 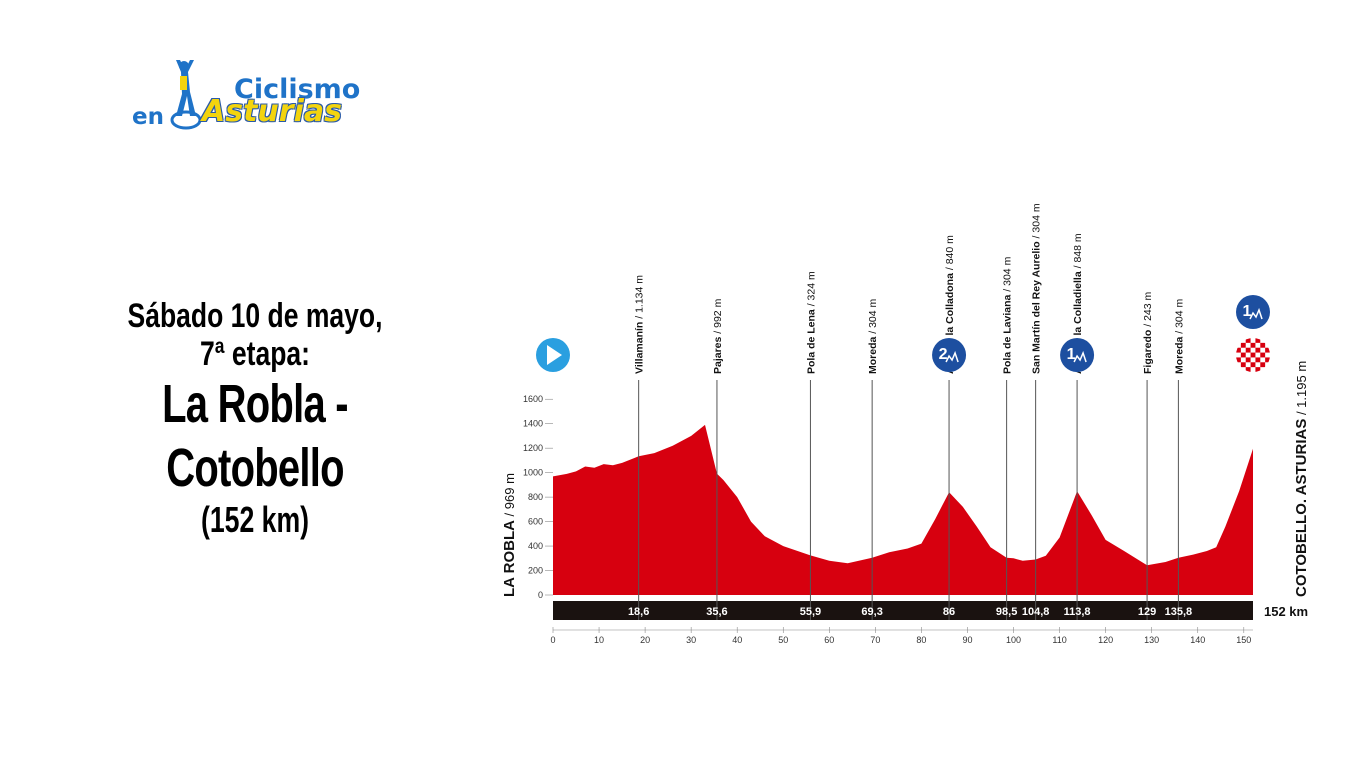 I want to click on km-label: 18,6, so click(x=638, y=612).